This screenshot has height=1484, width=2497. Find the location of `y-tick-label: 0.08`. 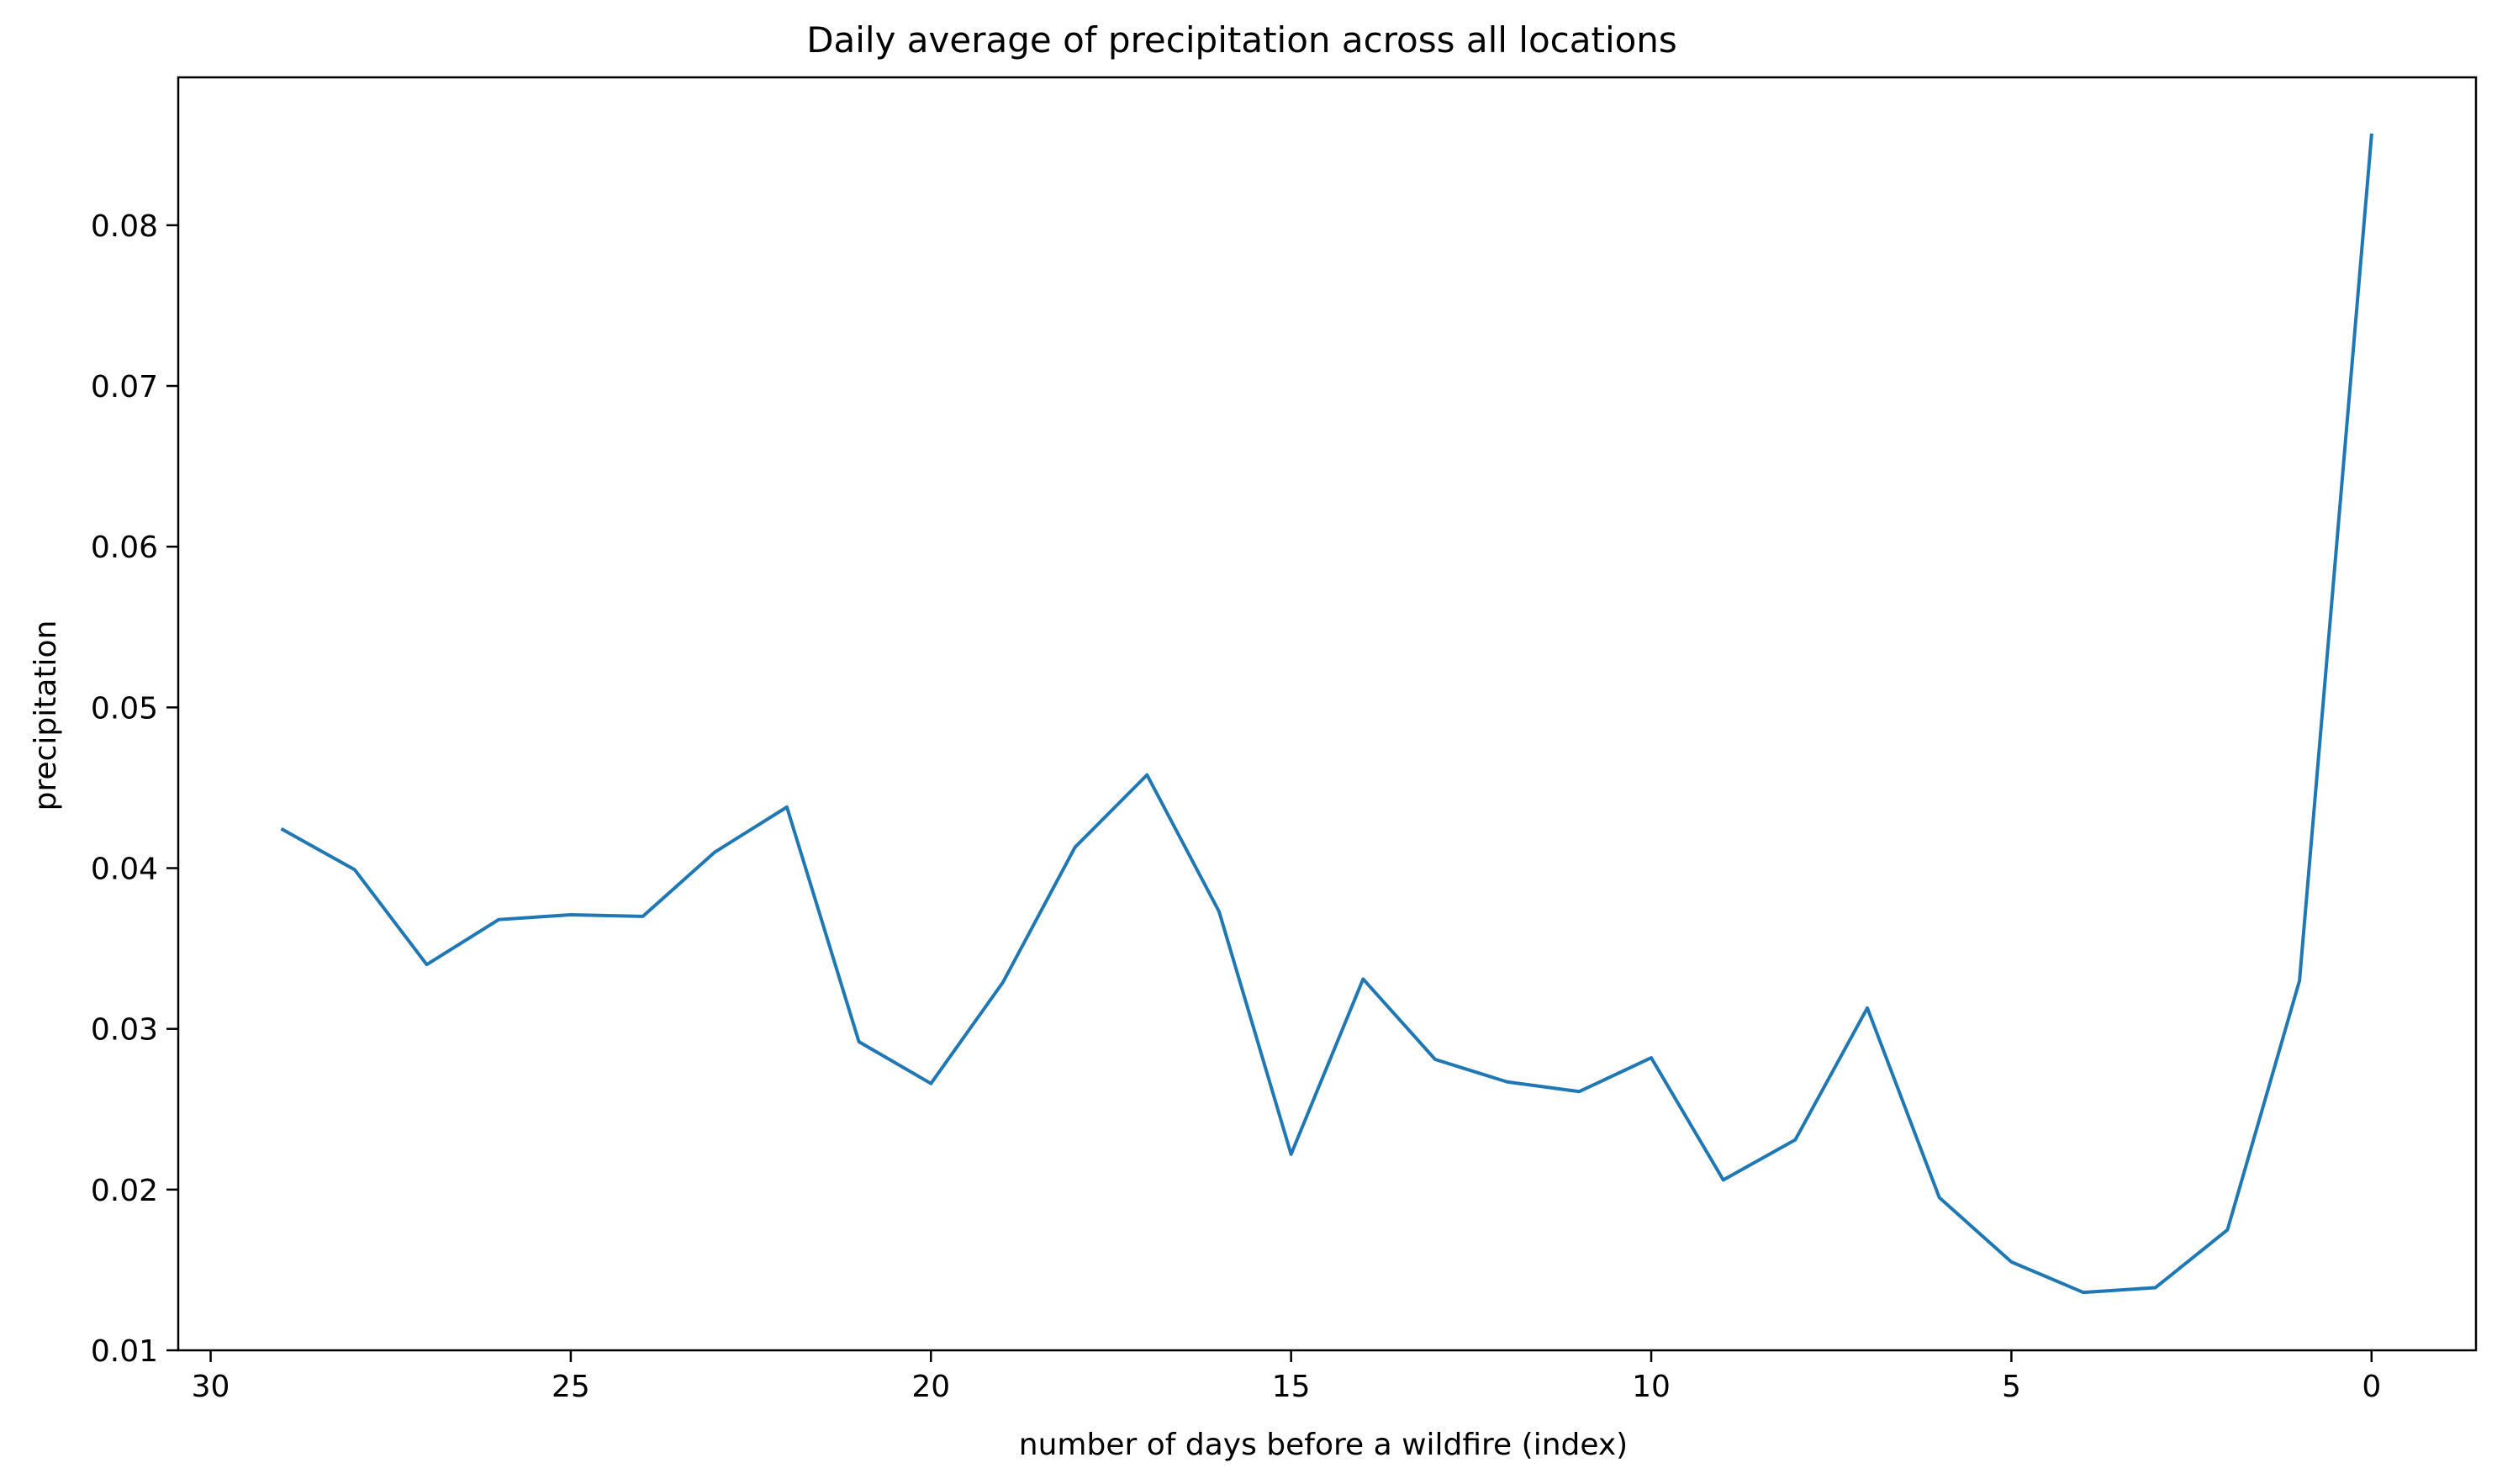

y-tick-label: 0.08 is located at coordinates (124, 226).